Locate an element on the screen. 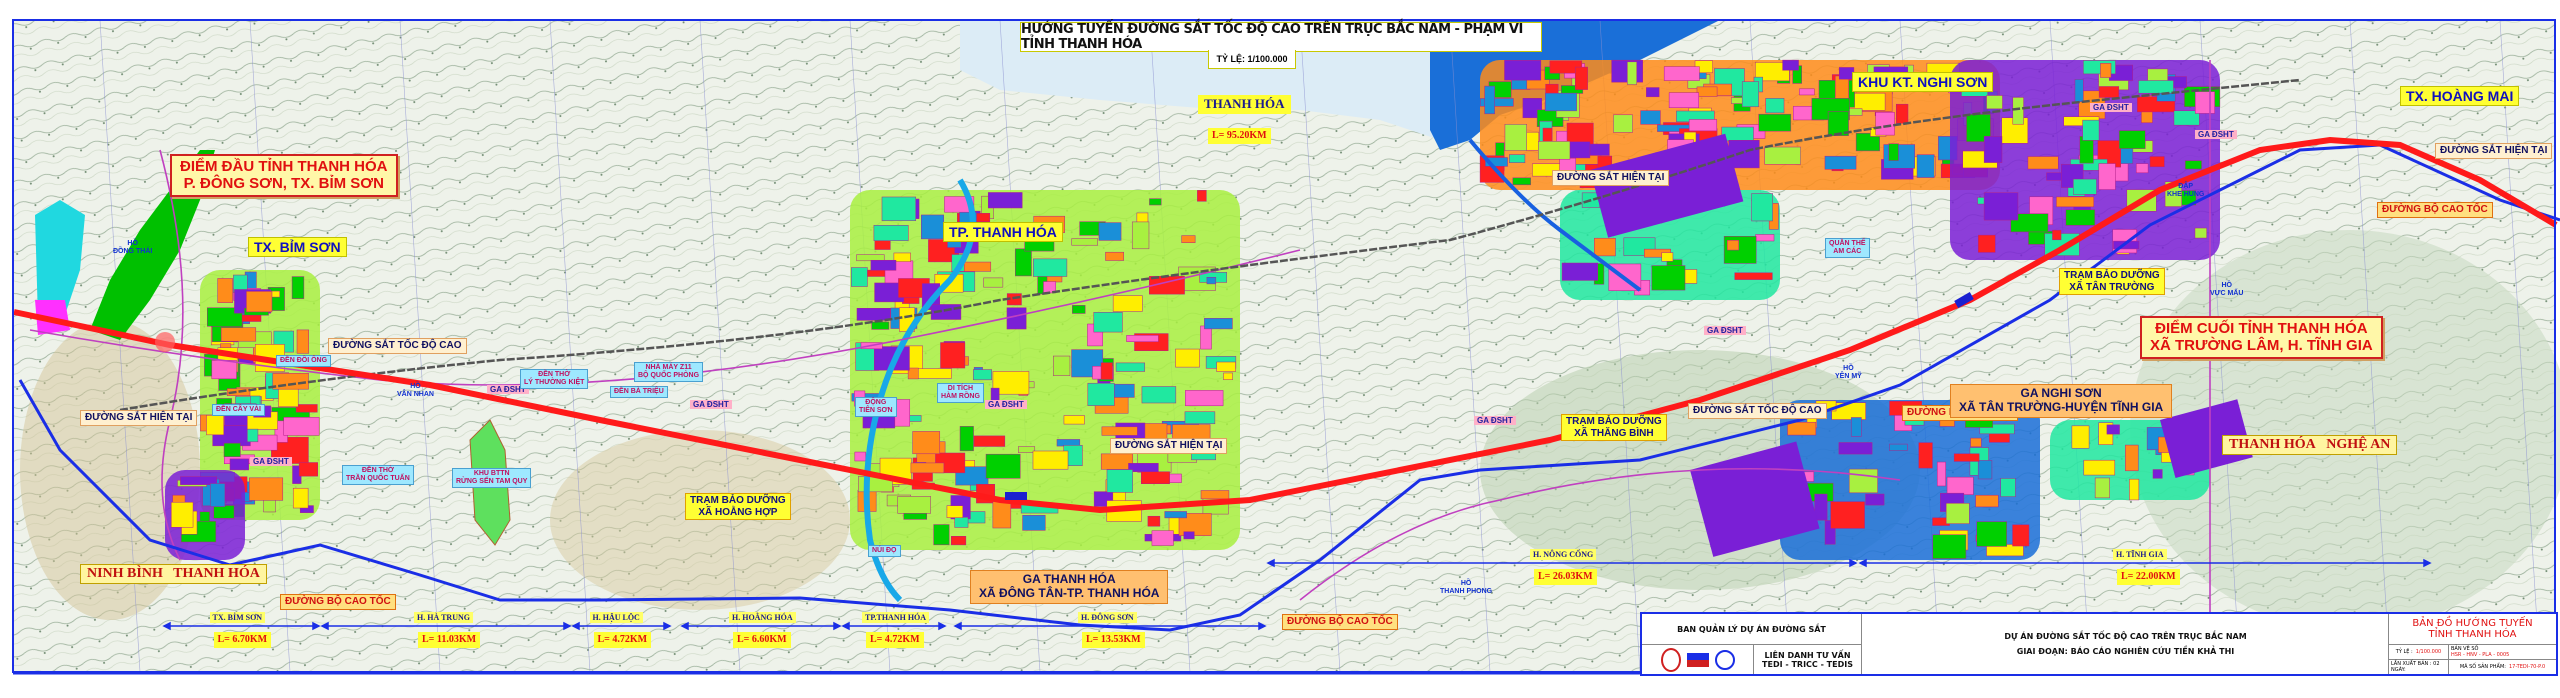  poi-nha-may-z11: NHÀ MÁY Z11 BỘ QUỐC PHÒNG is located at coordinates (669, 372).